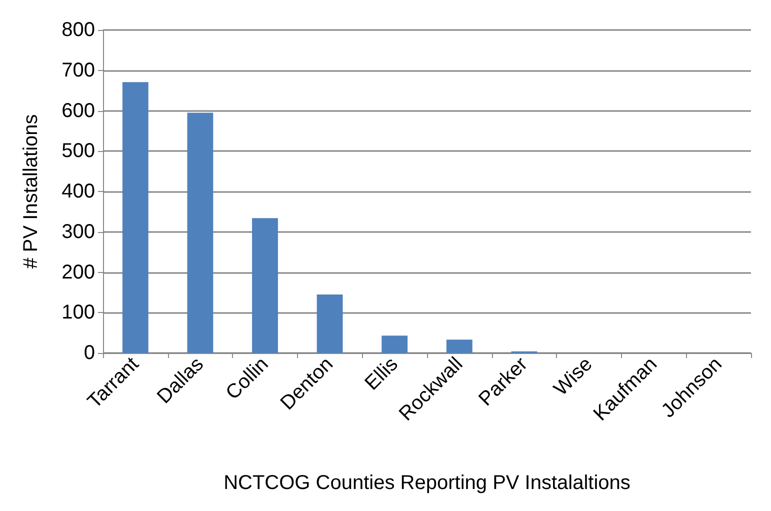  Describe the element at coordinates (31, 191) in the screenshot. I see `y-axis-title: # PV Installations` at that location.